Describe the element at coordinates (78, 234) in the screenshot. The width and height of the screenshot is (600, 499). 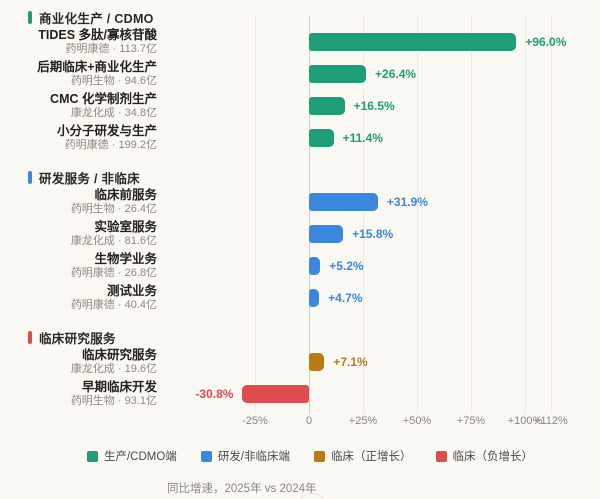
I see `row-label: 实验室服务 康龙化成 · 81.6亿` at that location.